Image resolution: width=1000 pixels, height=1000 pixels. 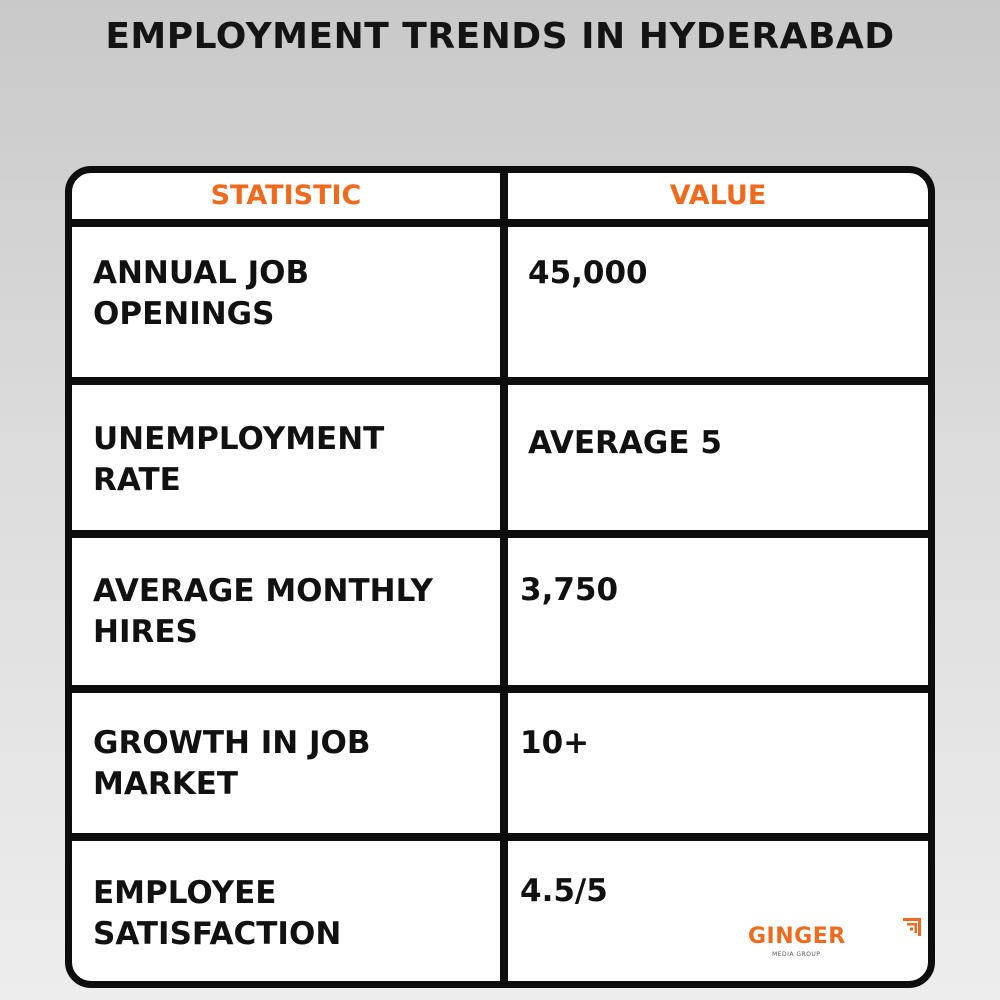 I want to click on logo-mark-icon, so click(x=912, y=927).